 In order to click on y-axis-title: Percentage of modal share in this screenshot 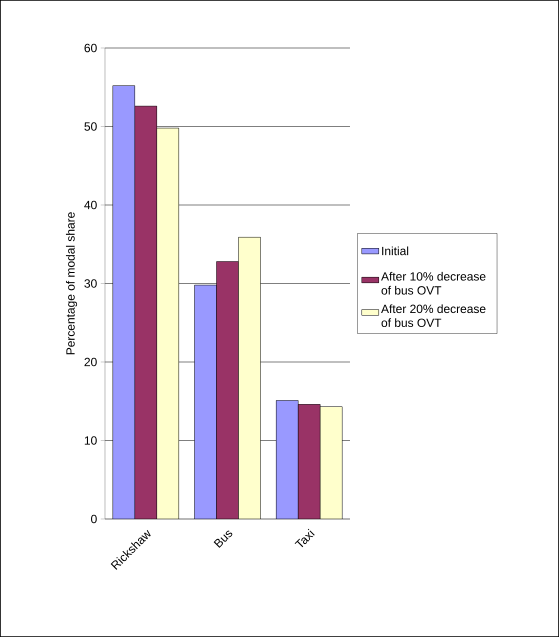, I will do `click(72, 283)`.